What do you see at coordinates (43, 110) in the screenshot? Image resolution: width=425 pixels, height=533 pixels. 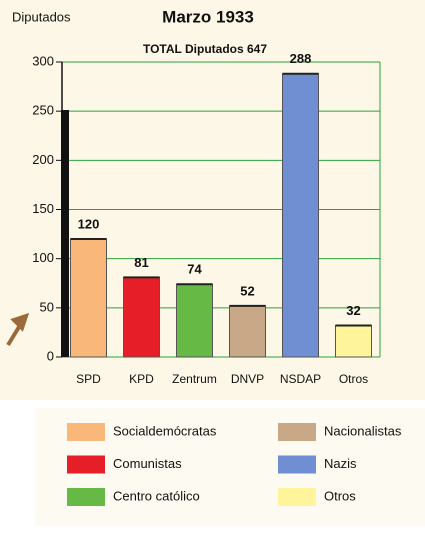 I see `y-tick-label: 250` at bounding box center [43, 110].